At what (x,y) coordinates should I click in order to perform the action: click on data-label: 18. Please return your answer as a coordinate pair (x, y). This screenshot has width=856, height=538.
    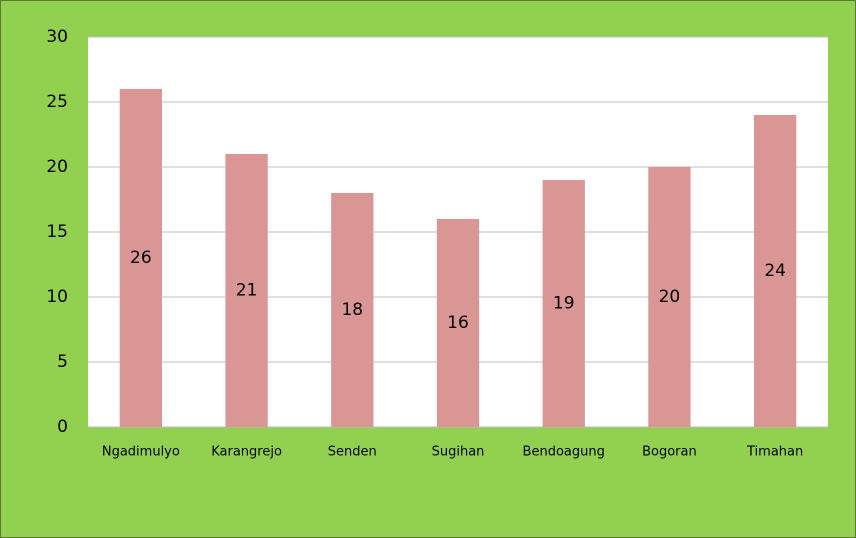
    Looking at the image, I should click on (352, 310).